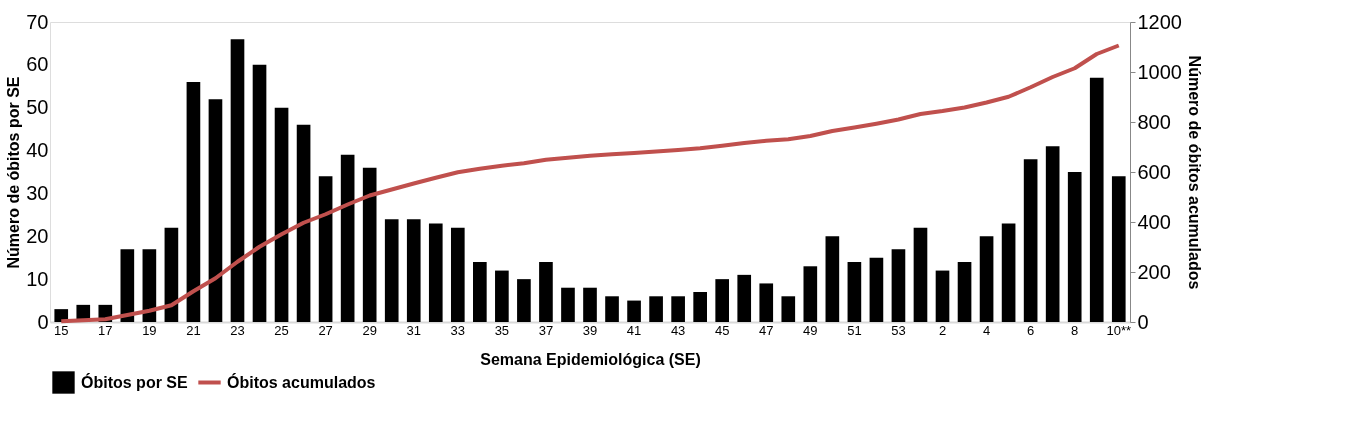 The height and width of the screenshot is (446, 1352). Describe the element at coordinates (413, 330) in the screenshot. I see `x-tick-label: 31` at that location.